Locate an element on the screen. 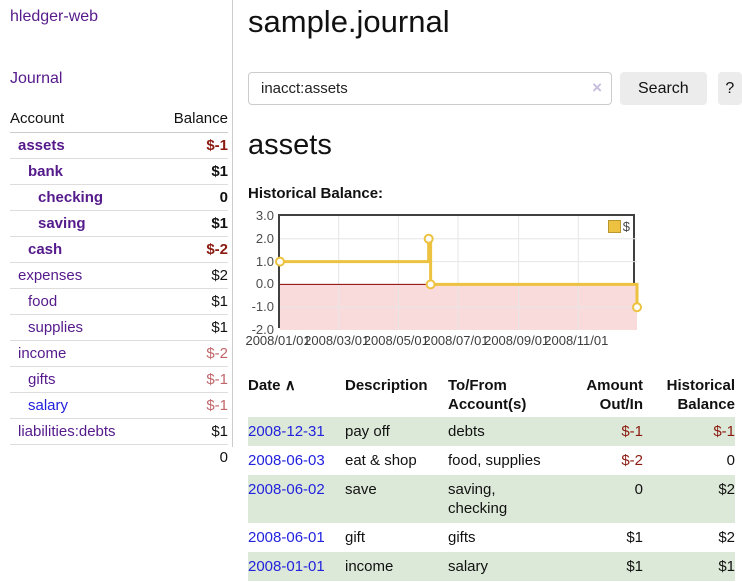  transaction-date-link: 2008-12-31 is located at coordinates (286, 431).